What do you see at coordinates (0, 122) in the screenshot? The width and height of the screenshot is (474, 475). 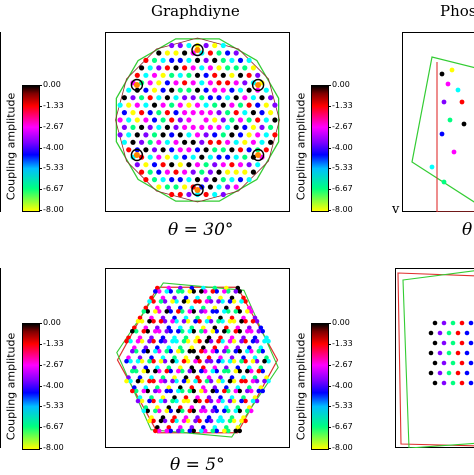 I see `left-edge-frame-top` at bounding box center [0, 122].